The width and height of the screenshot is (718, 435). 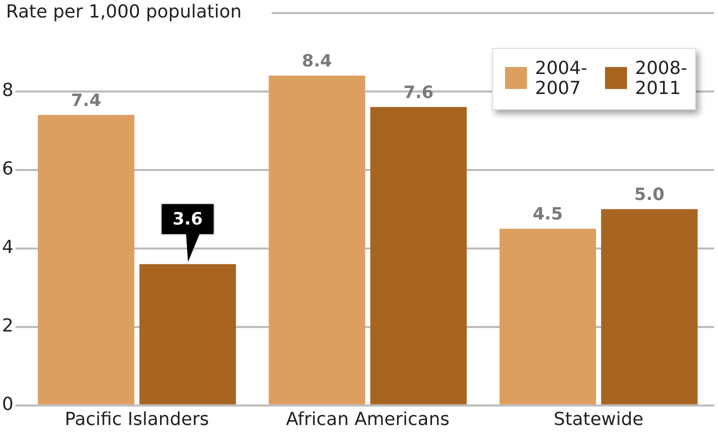 What do you see at coordinates (86, 100) in the screenshot?
I see `data-label: 7.4` at bounding box center [86, 100].